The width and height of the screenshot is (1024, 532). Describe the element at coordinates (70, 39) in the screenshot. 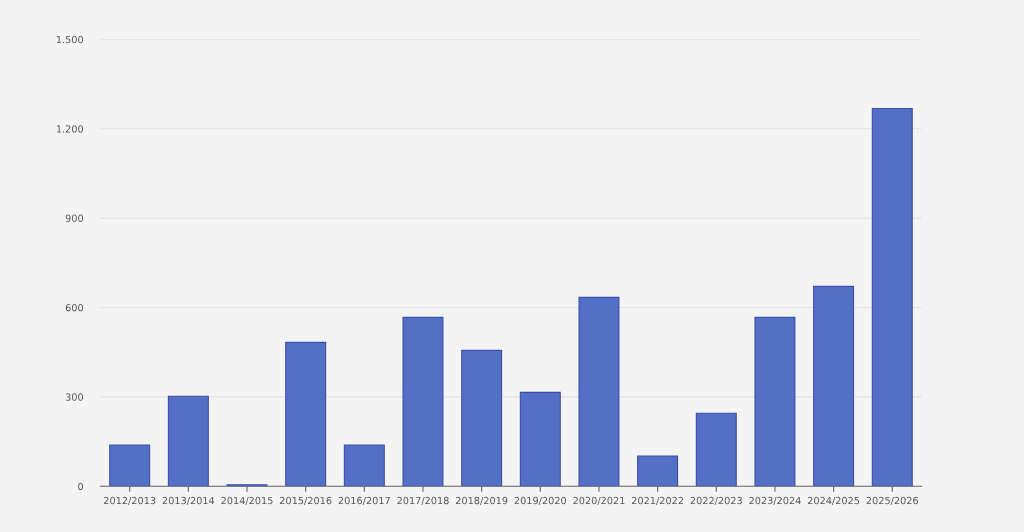

I see `y-tick-label: 1.500` at that location.